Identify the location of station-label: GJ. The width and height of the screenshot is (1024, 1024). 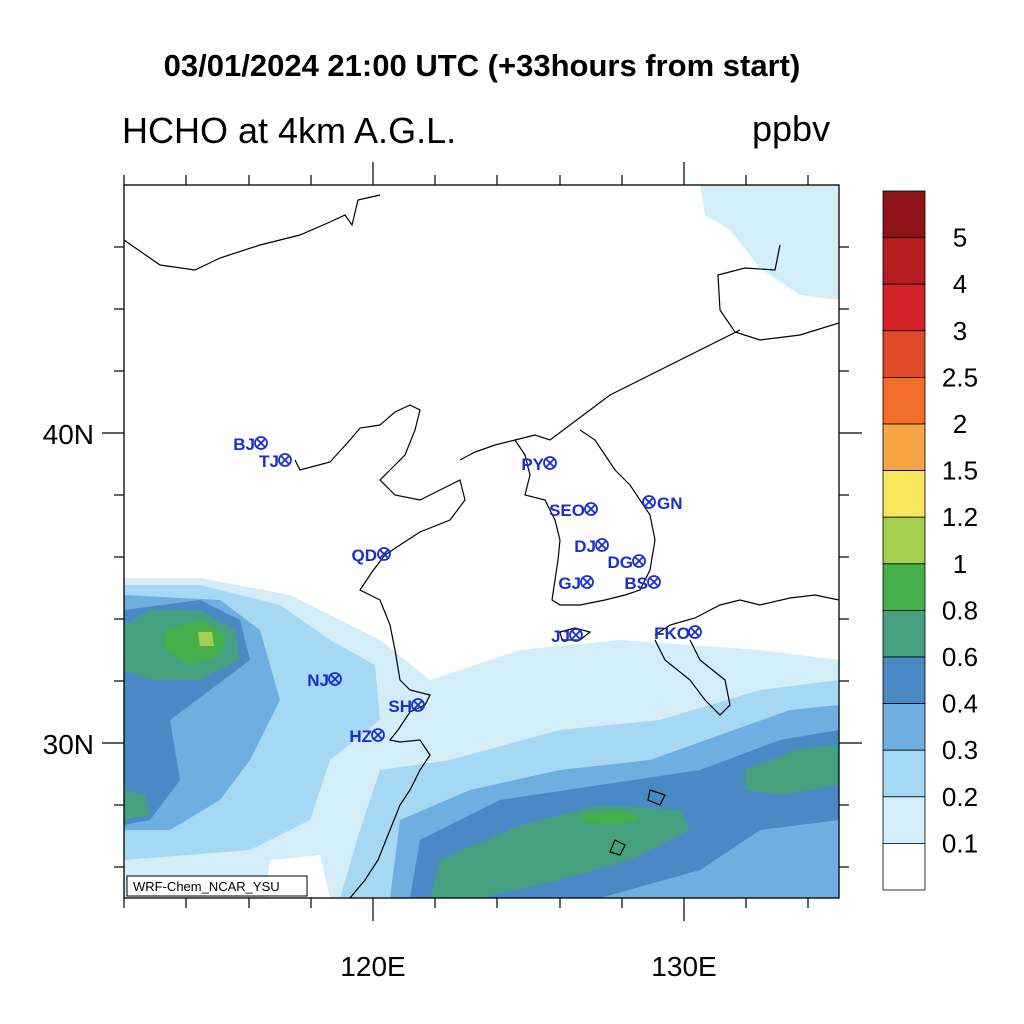
(569, 583).